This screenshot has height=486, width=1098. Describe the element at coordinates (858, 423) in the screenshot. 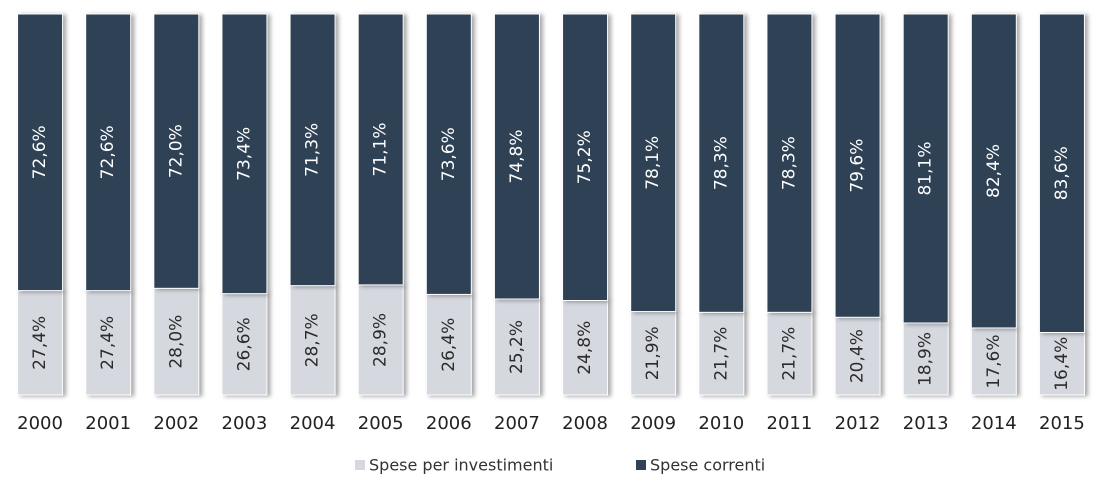

I see `x-tick-label: 2012` at that location.